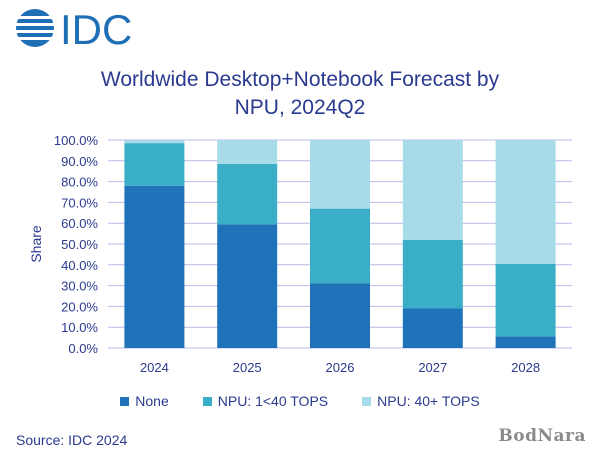 The image size is (600, 450). What do you see at coordinates (79, 327) in the screenshot?
I see `y-tick-label: 10.0%` at bounding box center [79, 327].